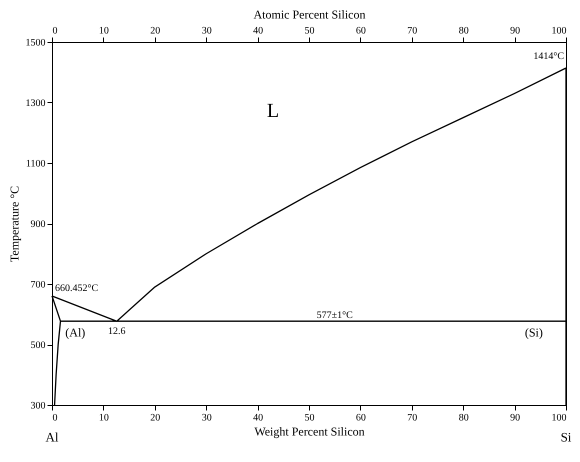 The height and width of the screenshot is (462, 580). Describe the element at coordinates (155, 418) in the screenshot. I see `x-tick-label: 20` at that location.